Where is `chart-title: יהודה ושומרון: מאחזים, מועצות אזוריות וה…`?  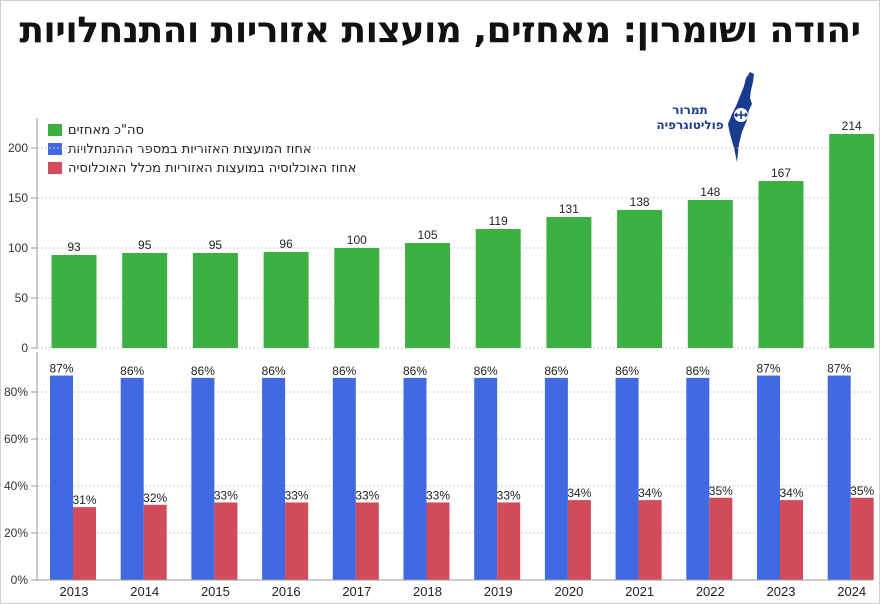
chart-title: יהודה ושומרון: מאחזים, מועצות אזוריות וה… is located at coordinates (440, 30).